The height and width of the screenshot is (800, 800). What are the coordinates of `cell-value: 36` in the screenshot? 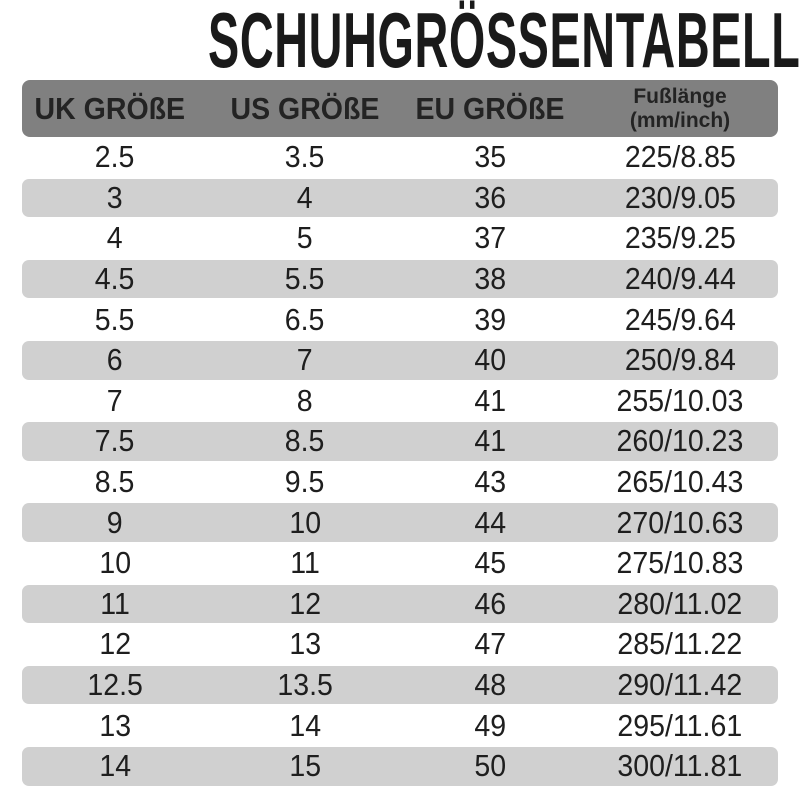 It's located at (490, 197).